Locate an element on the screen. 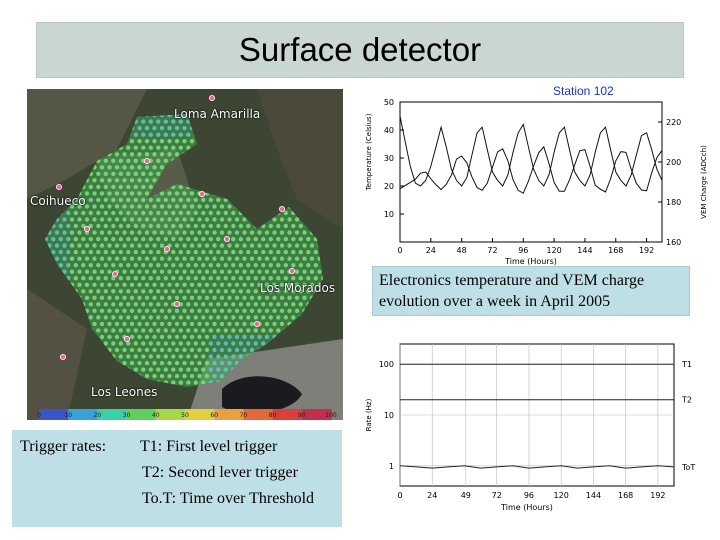 This screenshot has height=540, width=720. terrain-patch is located at coordinates (300, 159).